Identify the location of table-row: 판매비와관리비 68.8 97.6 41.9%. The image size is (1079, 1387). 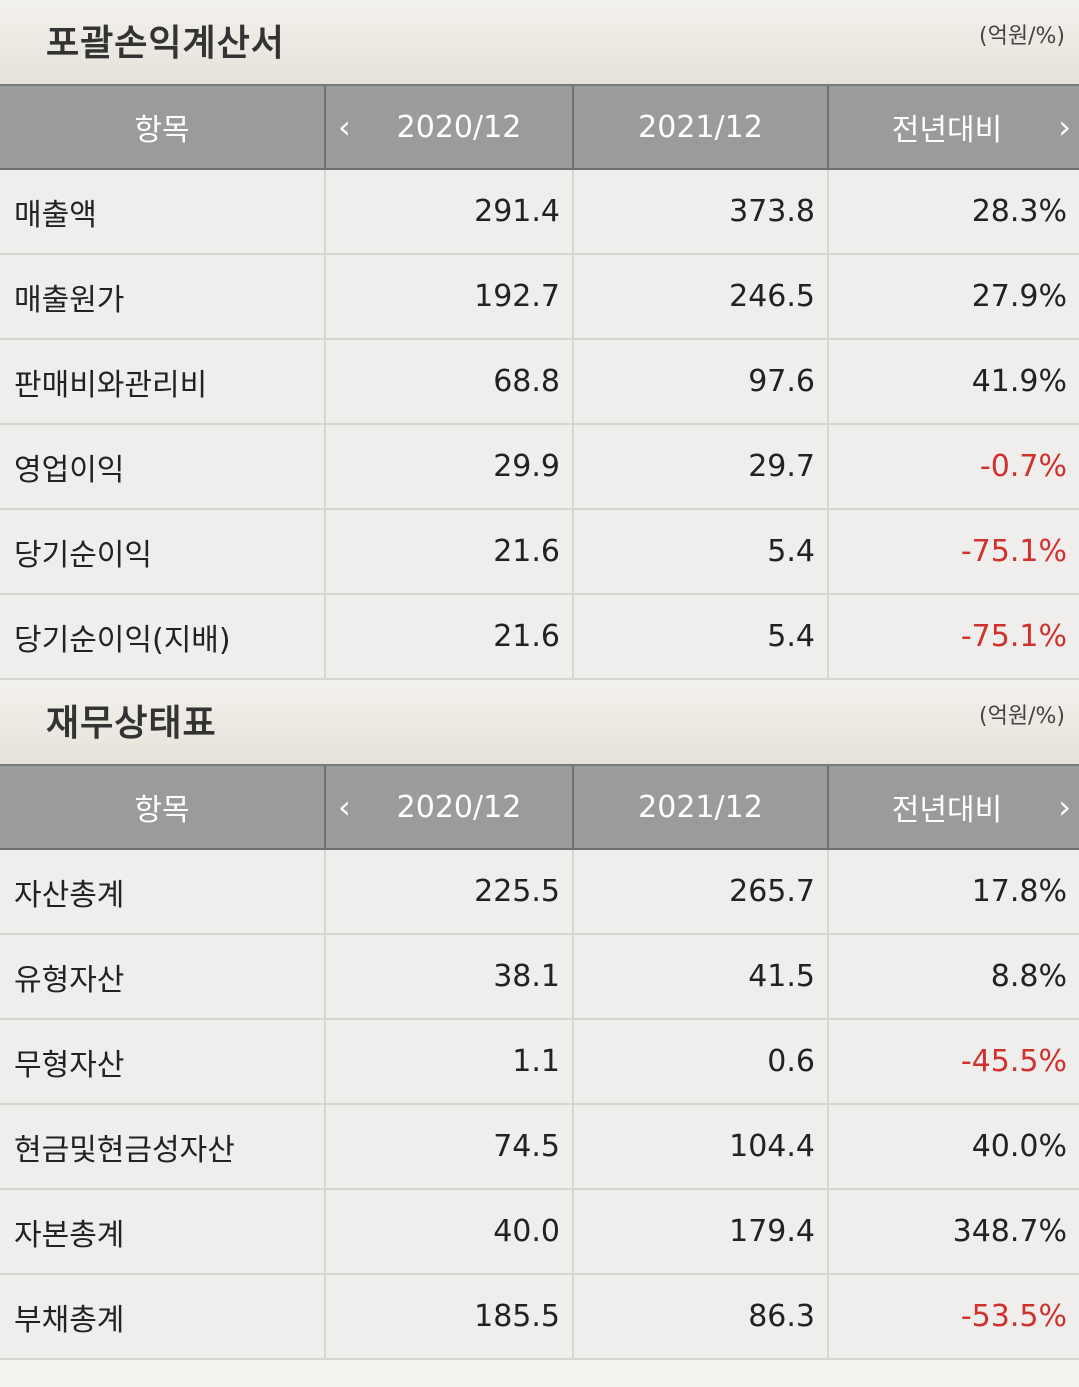
(539, 382).